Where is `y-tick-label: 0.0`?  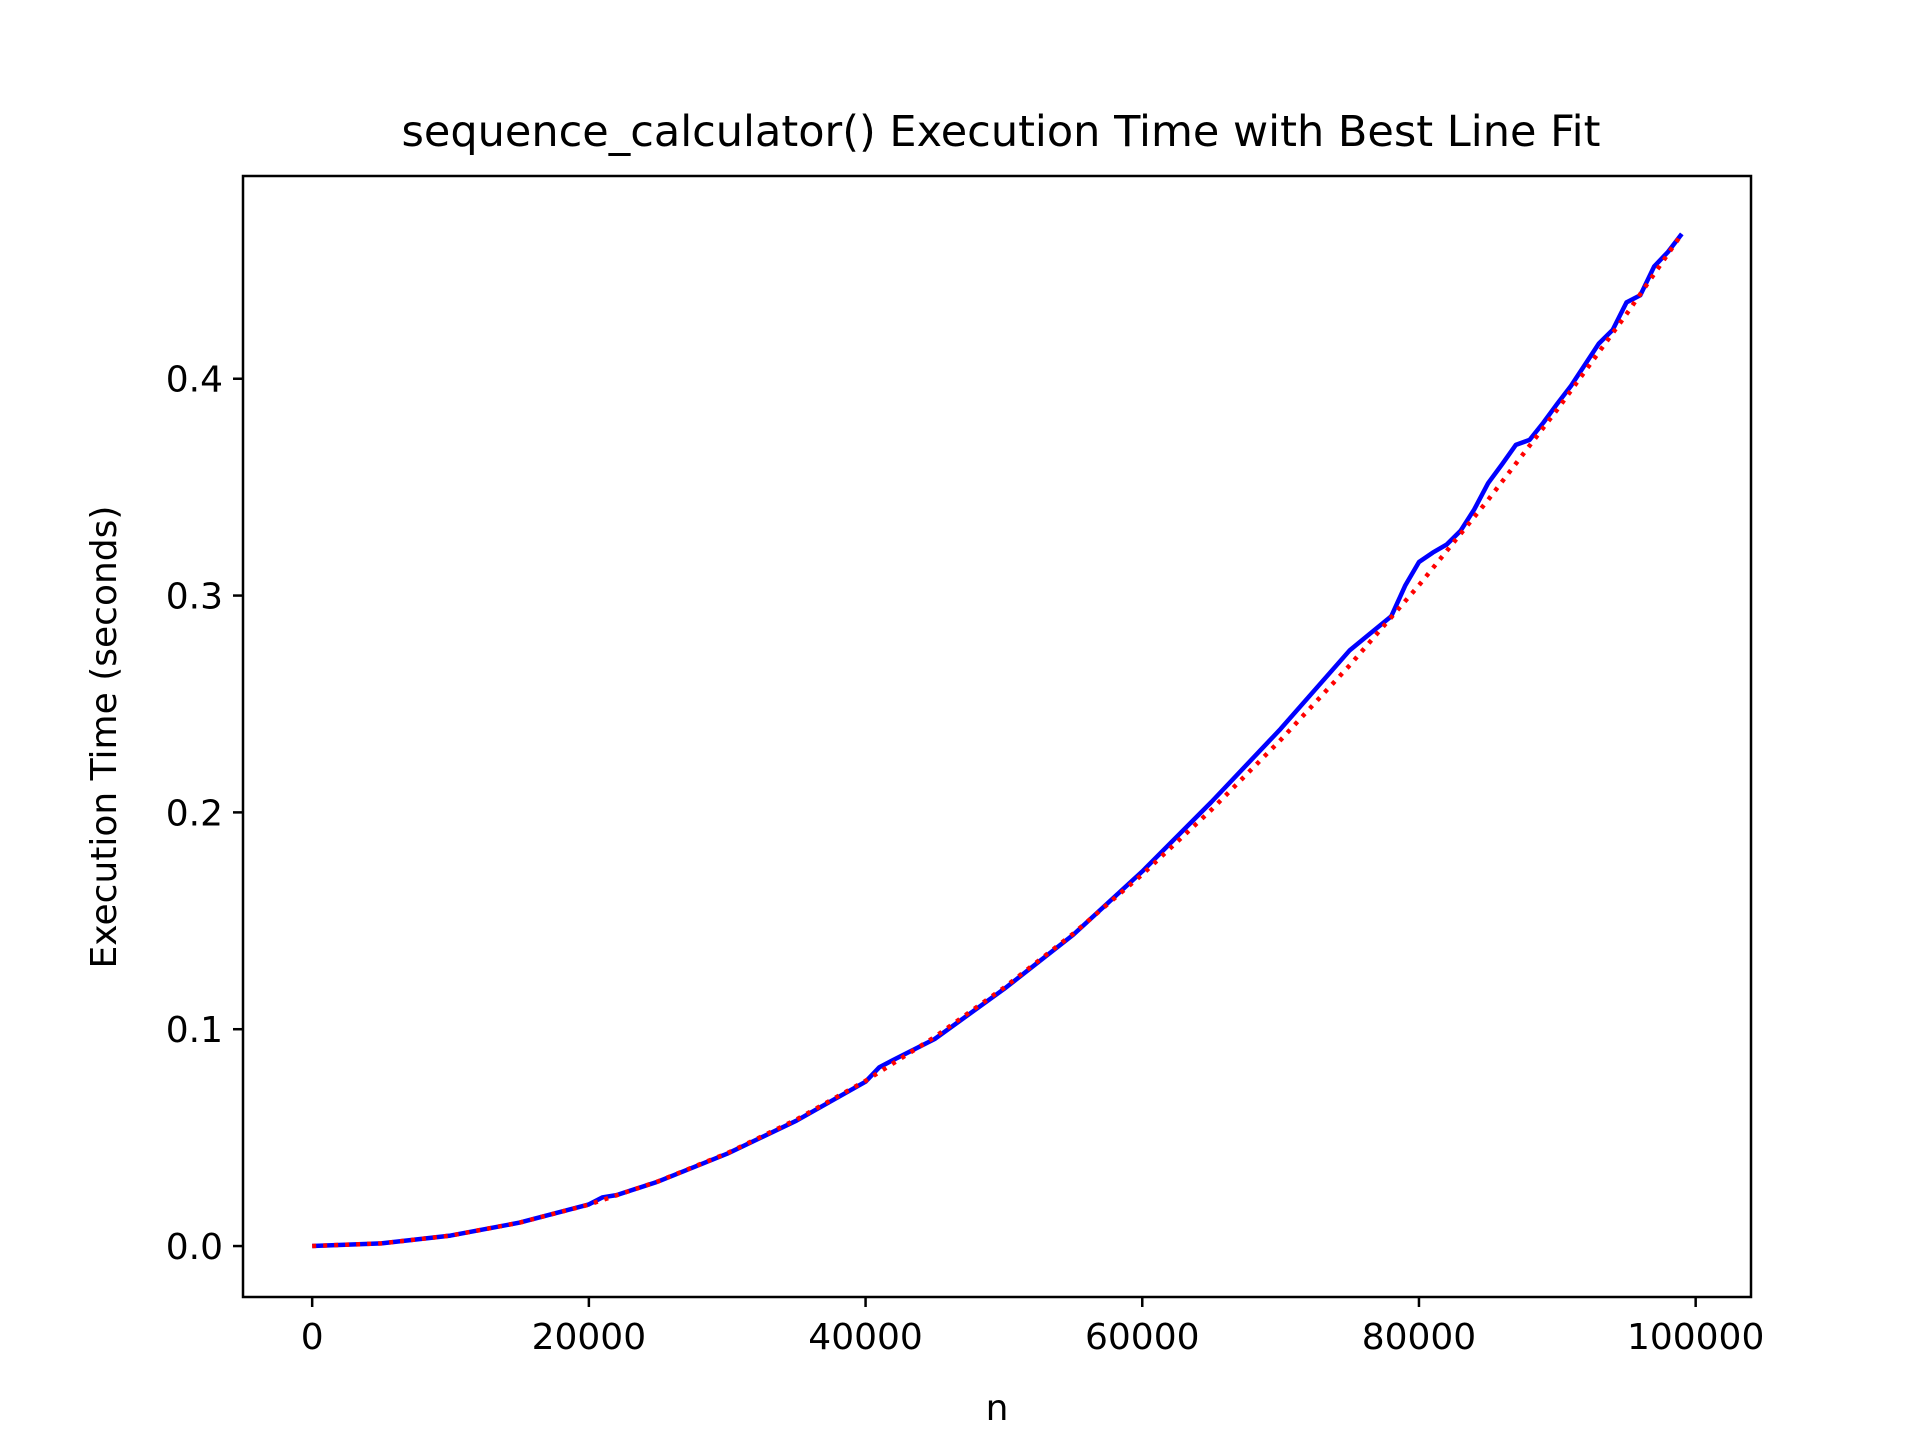
y-tick-label: 0.0 is located at coordinates (194, 1247).